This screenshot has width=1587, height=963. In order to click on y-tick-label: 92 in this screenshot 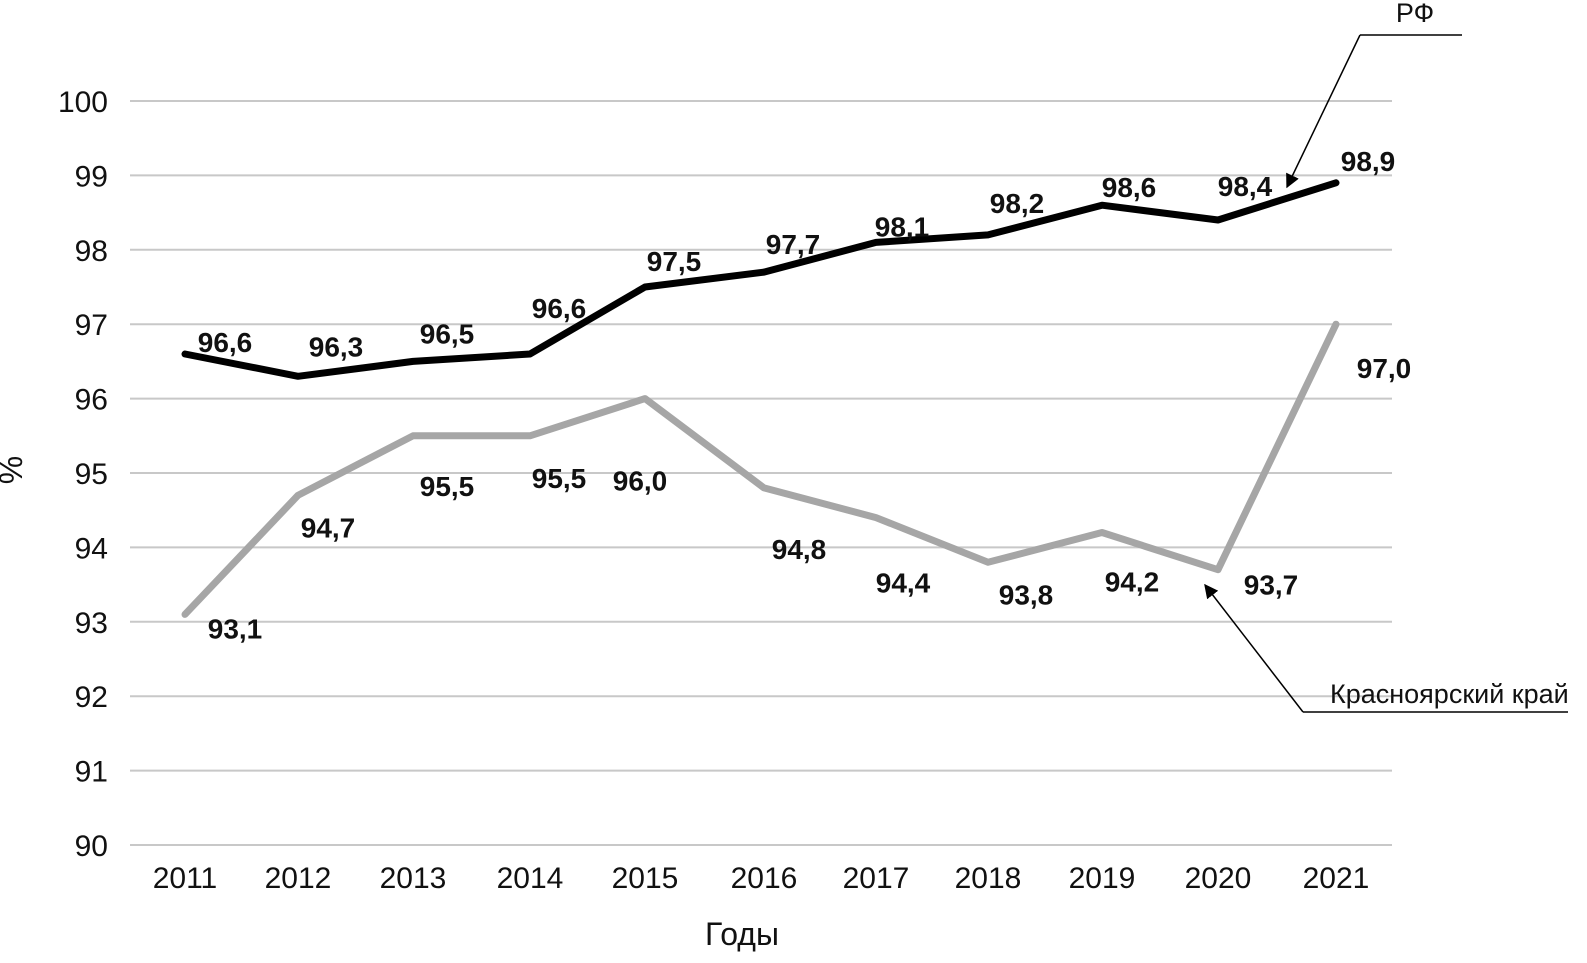, I will do `click(91, 697)`.